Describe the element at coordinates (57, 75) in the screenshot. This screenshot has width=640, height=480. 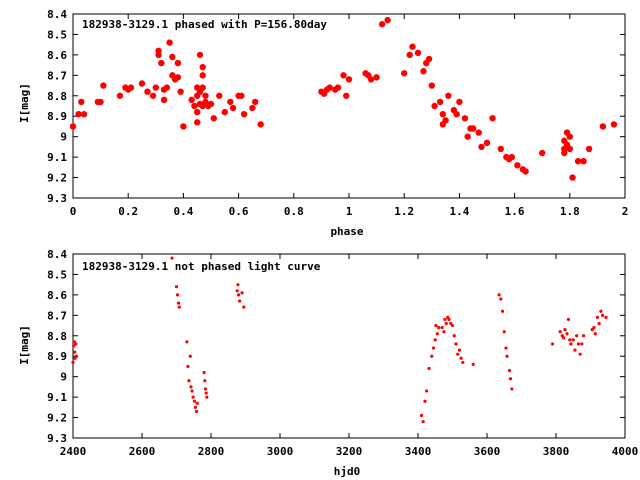
I see `phased-y-tick-label: 8.7` at that location.